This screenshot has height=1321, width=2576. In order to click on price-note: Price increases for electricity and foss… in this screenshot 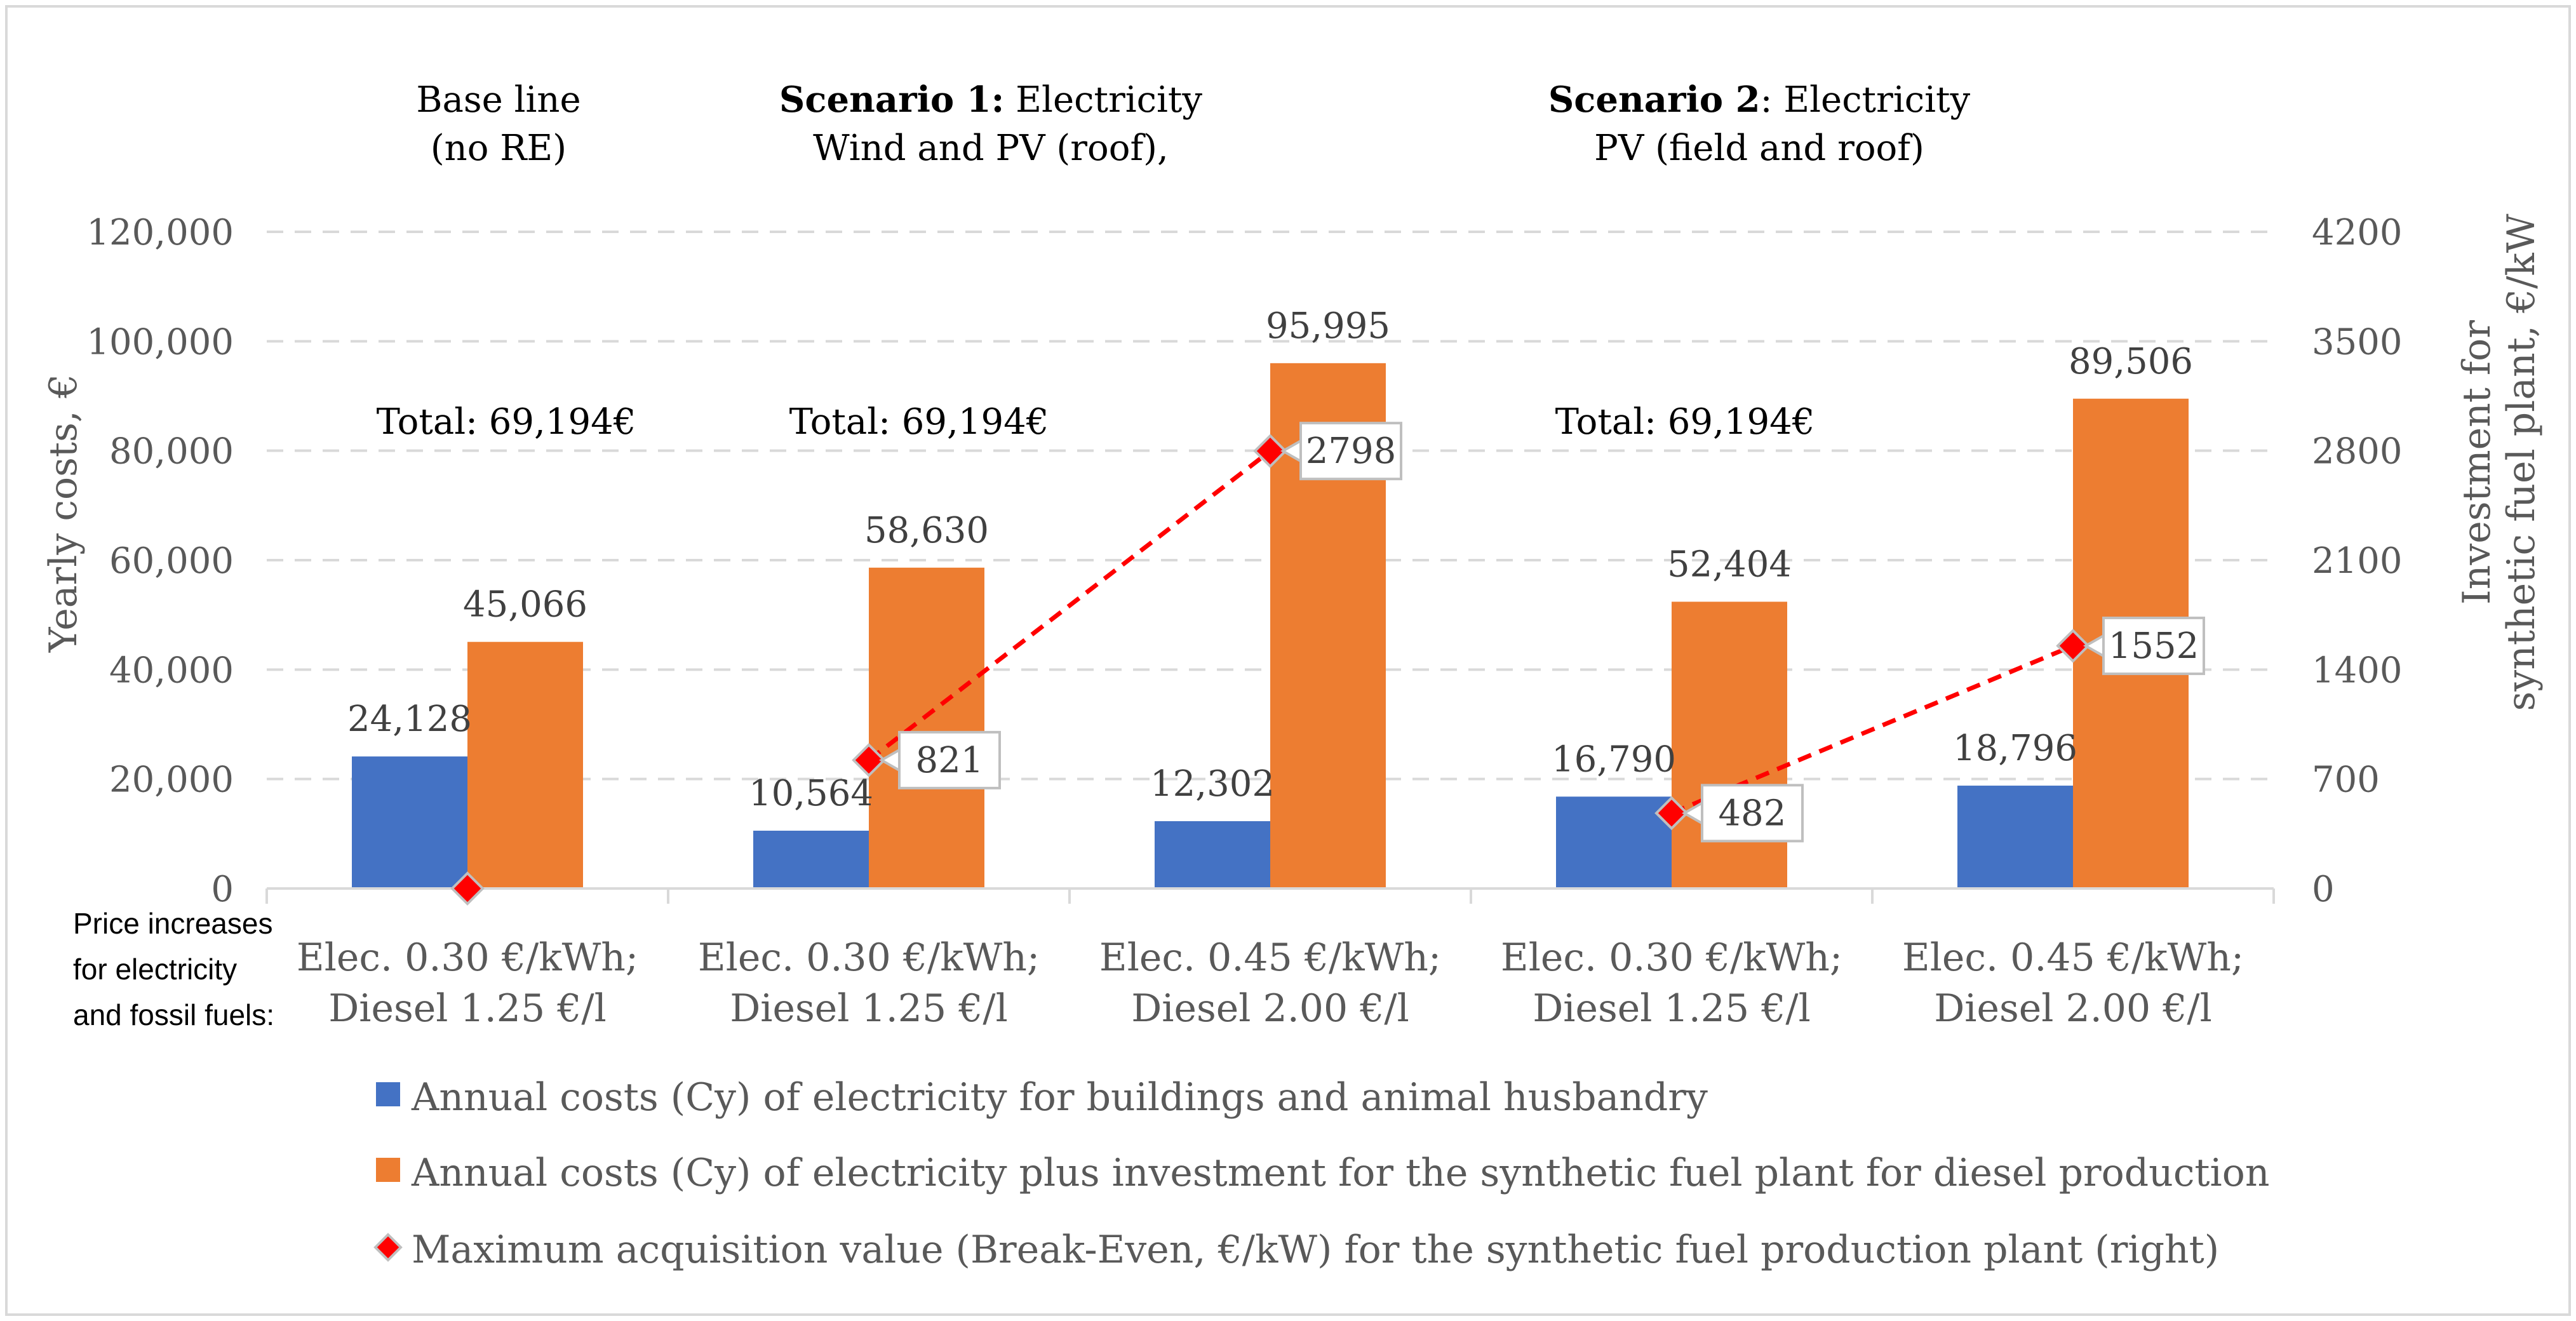, I will do `click(173, 969)`.